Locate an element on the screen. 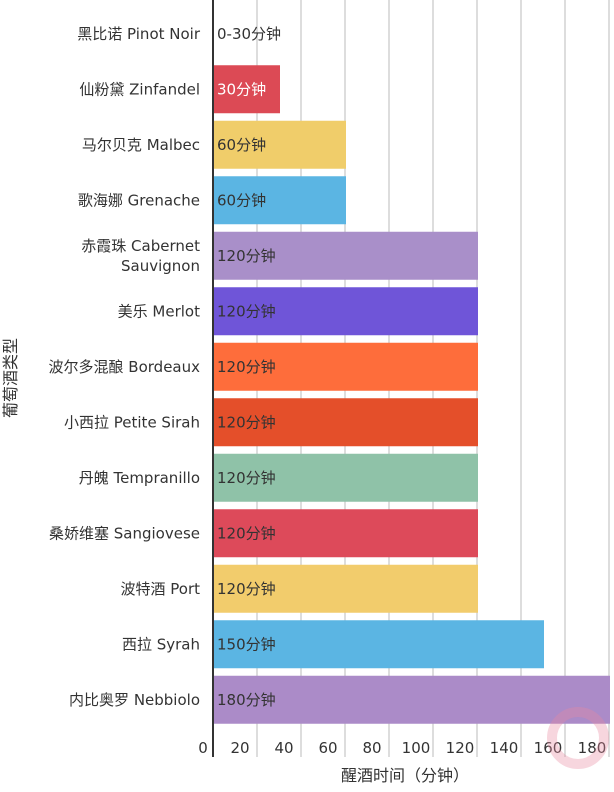  x-tick-label: 80 is located at coordinates (371, 748).